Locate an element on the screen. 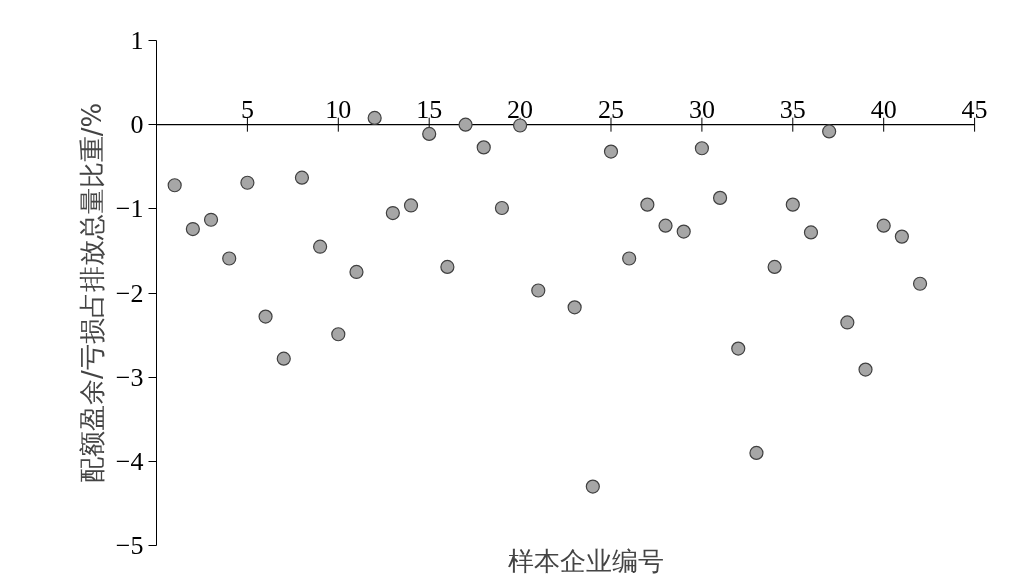 This screenshot has width=1027, height=585. y-tick-label: −2 is located at coordinates (129, 293).